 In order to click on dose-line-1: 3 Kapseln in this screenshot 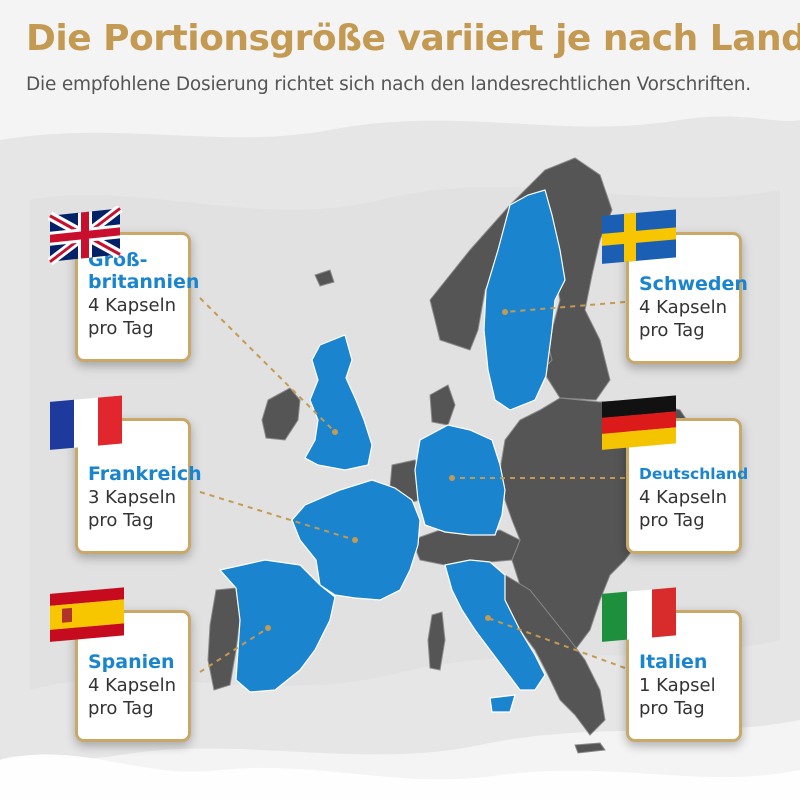, I will do `click(132, 497)`.